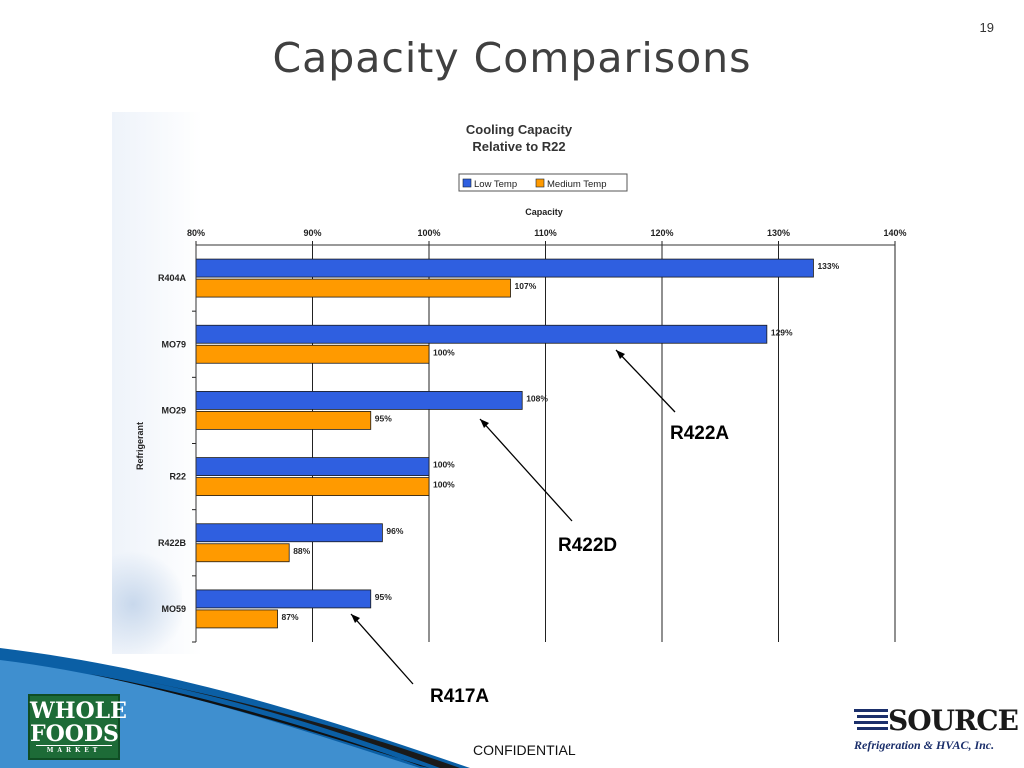 The image size is (1024, 768). I want to click on callout-r417a: R417A, so click(459, 696).